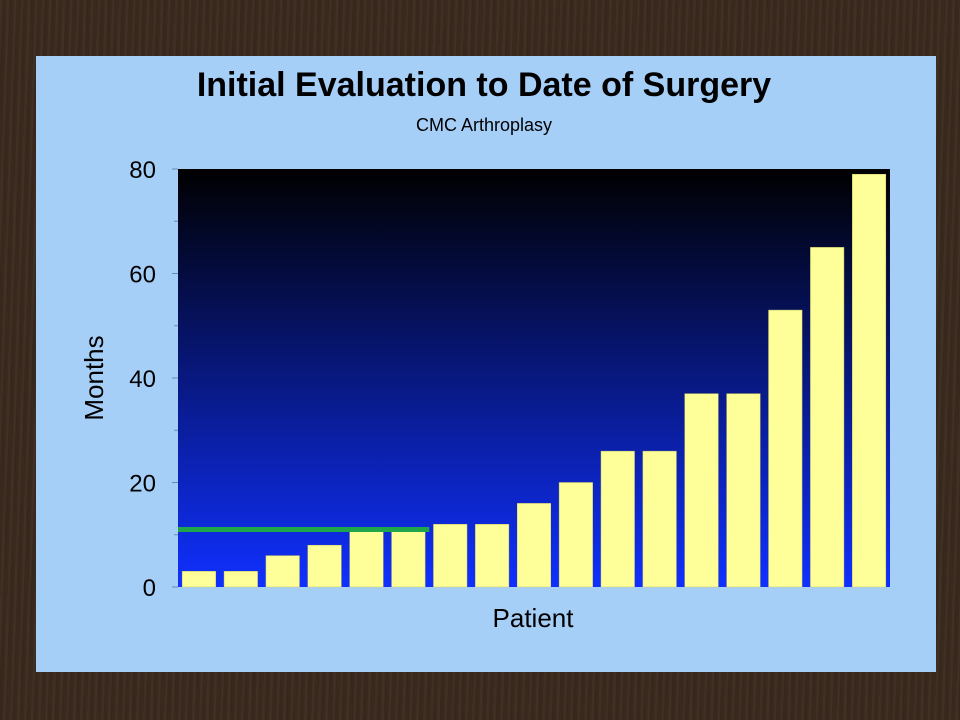 The width and height of the screenshot is (960, 720). I want to click on chart-subtitle: CMC Arthroplasy, so click(484, 125).